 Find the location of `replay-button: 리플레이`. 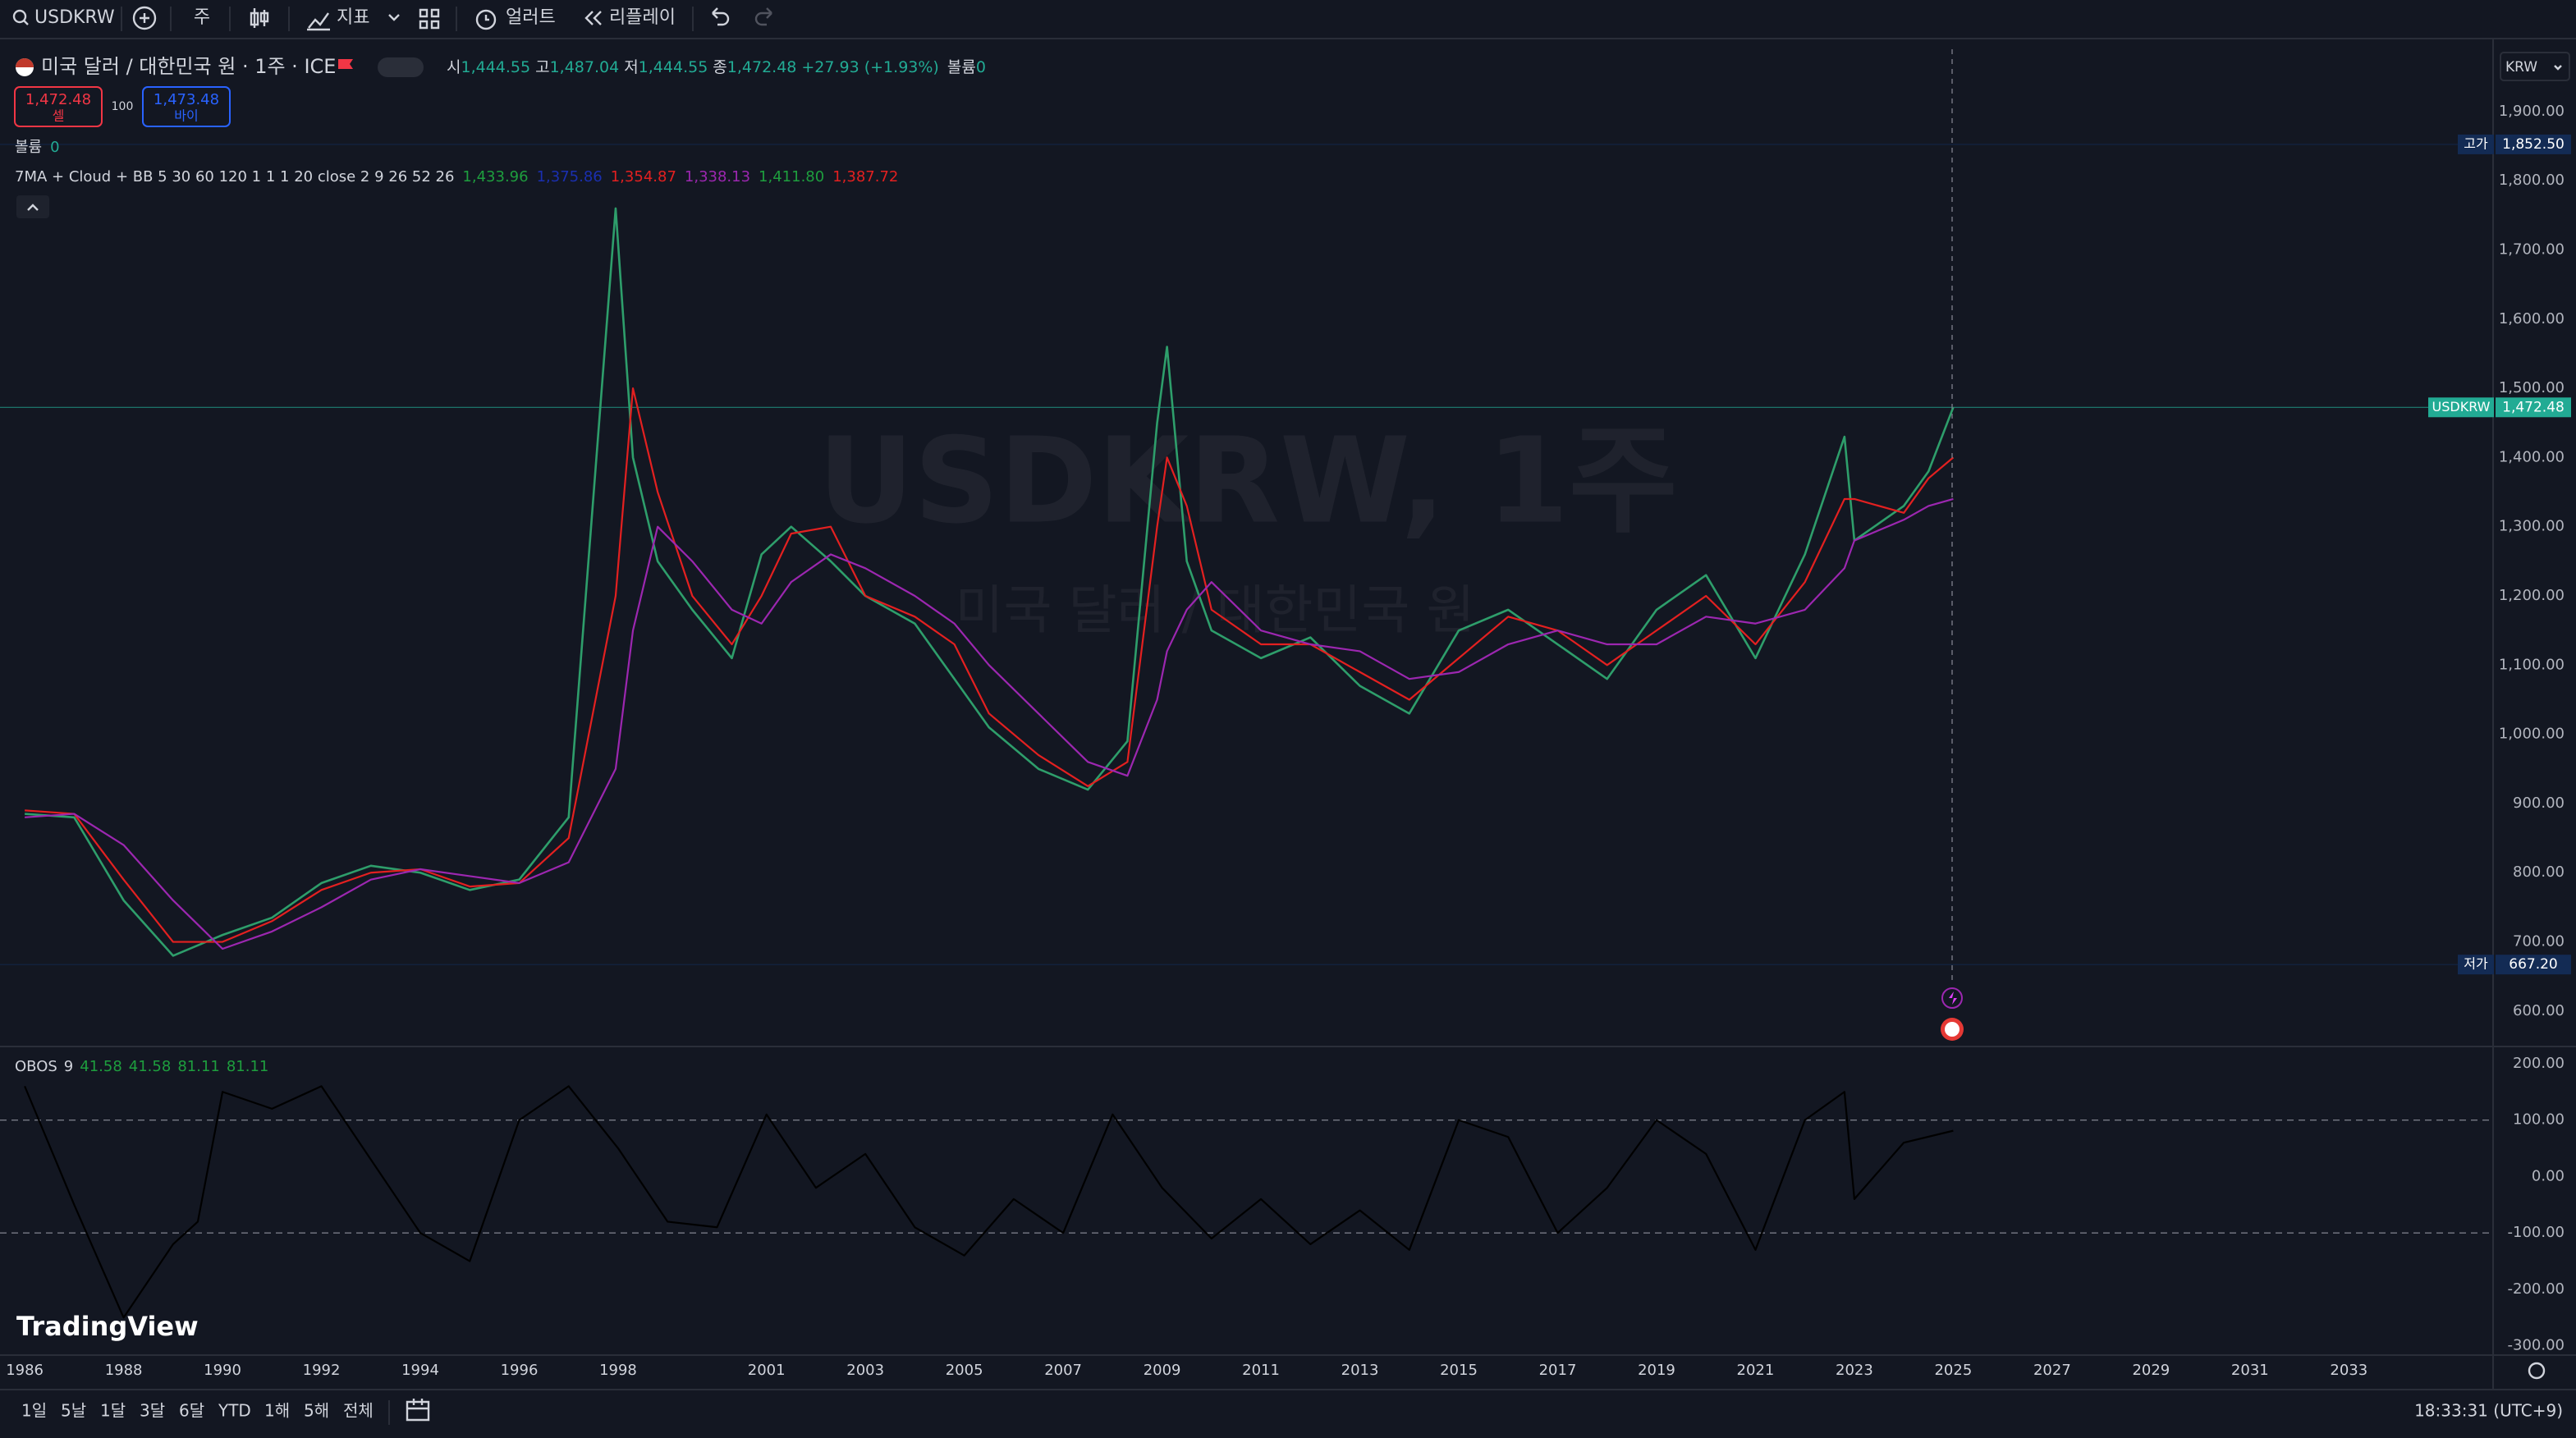

replay-button: 리플레이 is located at coordinates (642, 17).